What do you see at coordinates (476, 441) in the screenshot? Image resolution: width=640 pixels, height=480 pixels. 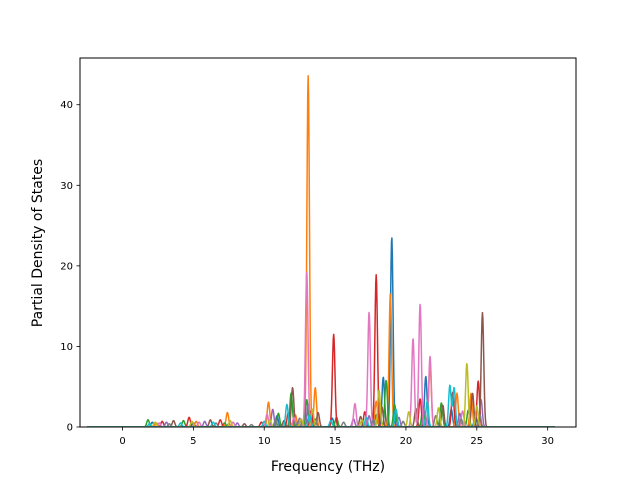 I see `x-tick-label: 25` at bounding box center [476, 441].